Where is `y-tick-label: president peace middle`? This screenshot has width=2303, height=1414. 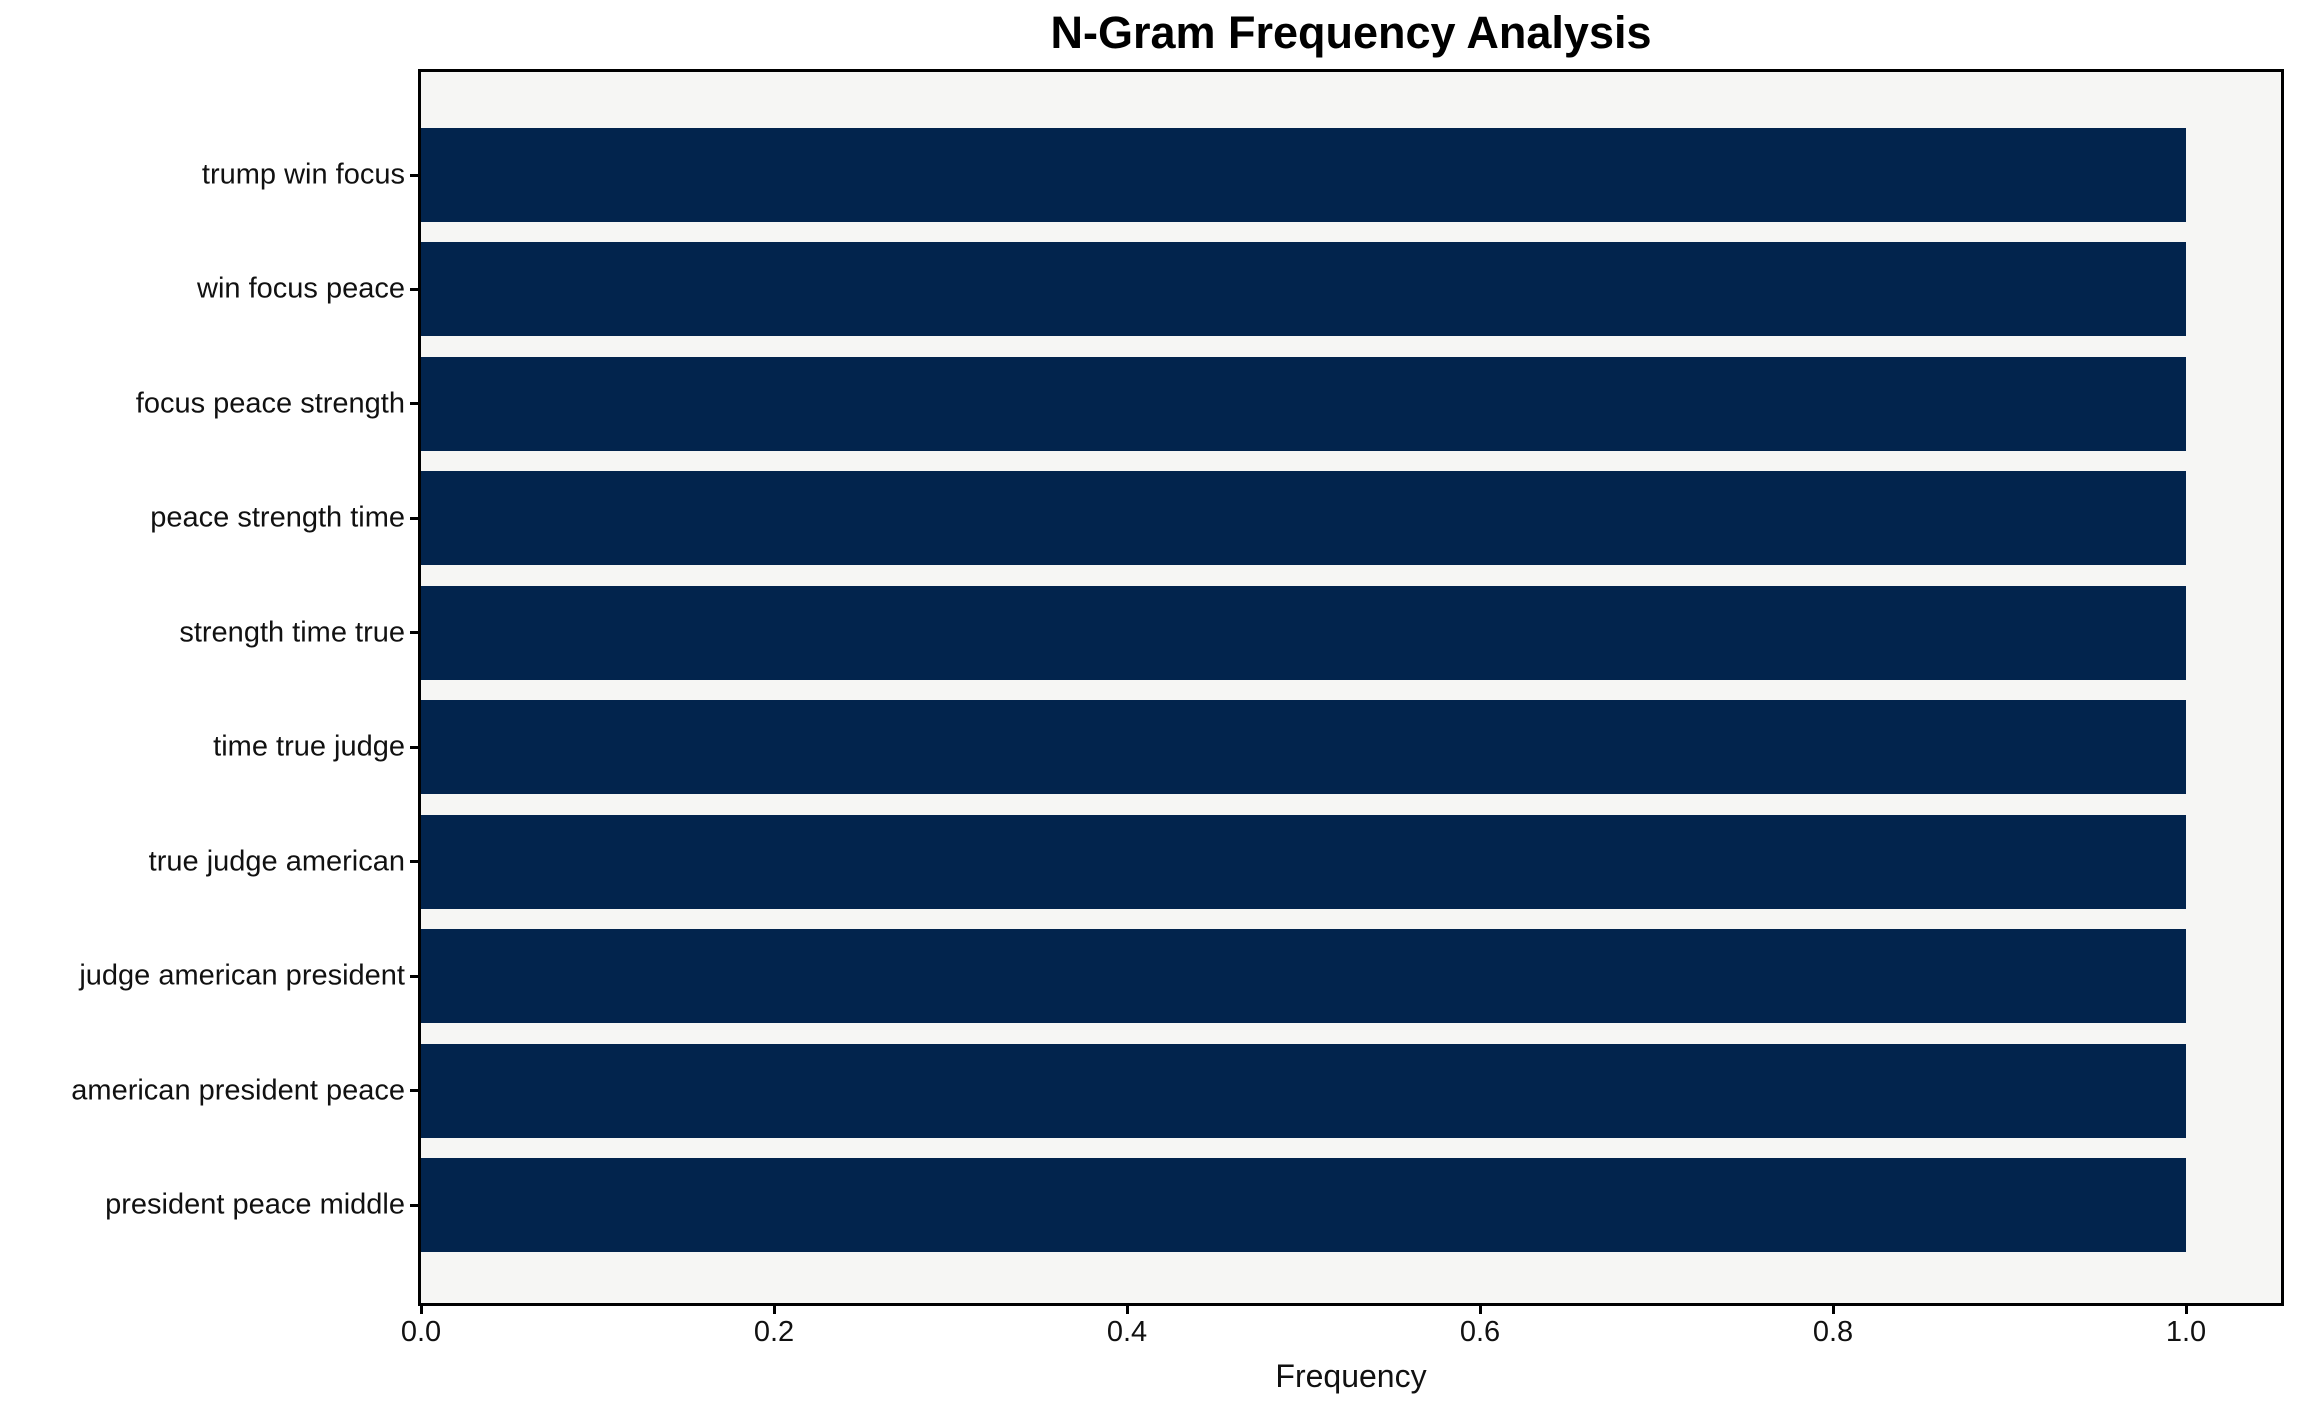 y-tick-label: president peace middle is located at coordinates (255, 1204).